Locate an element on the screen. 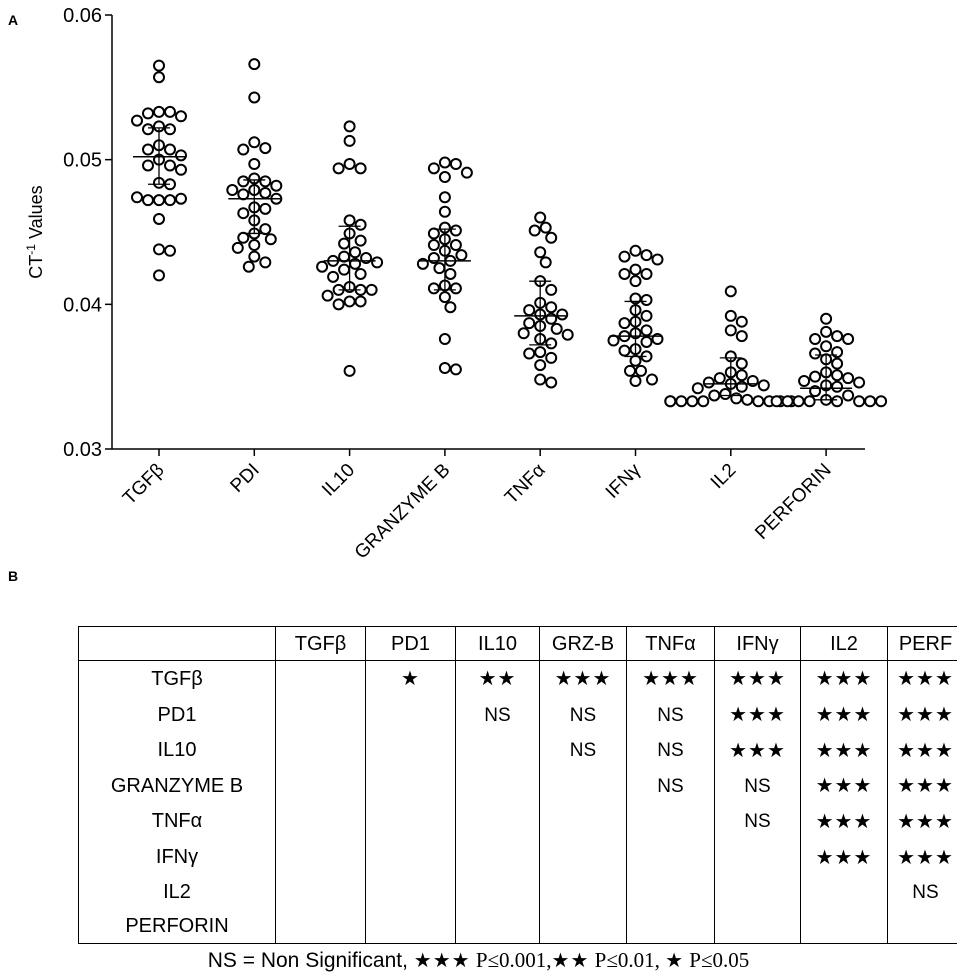  y-tick-label: 0.04 is located at coordinates (82, 305).